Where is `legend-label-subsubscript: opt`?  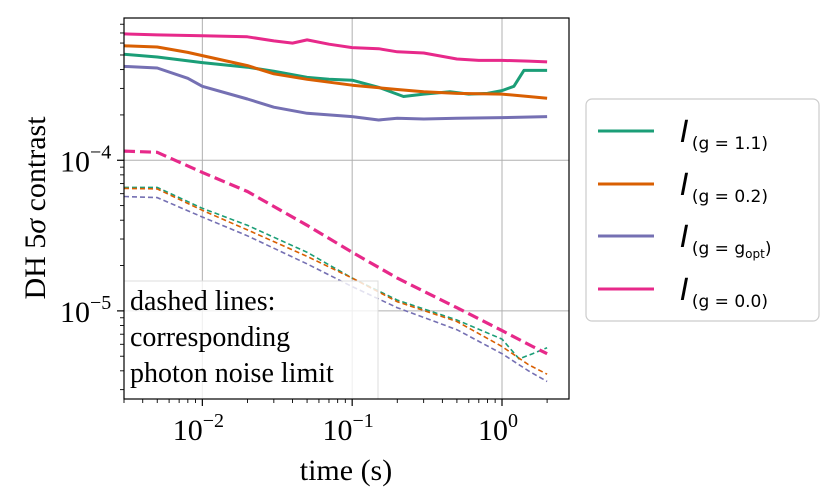
legend-label-subsubscript: opt is located at coordinates (755, 254).